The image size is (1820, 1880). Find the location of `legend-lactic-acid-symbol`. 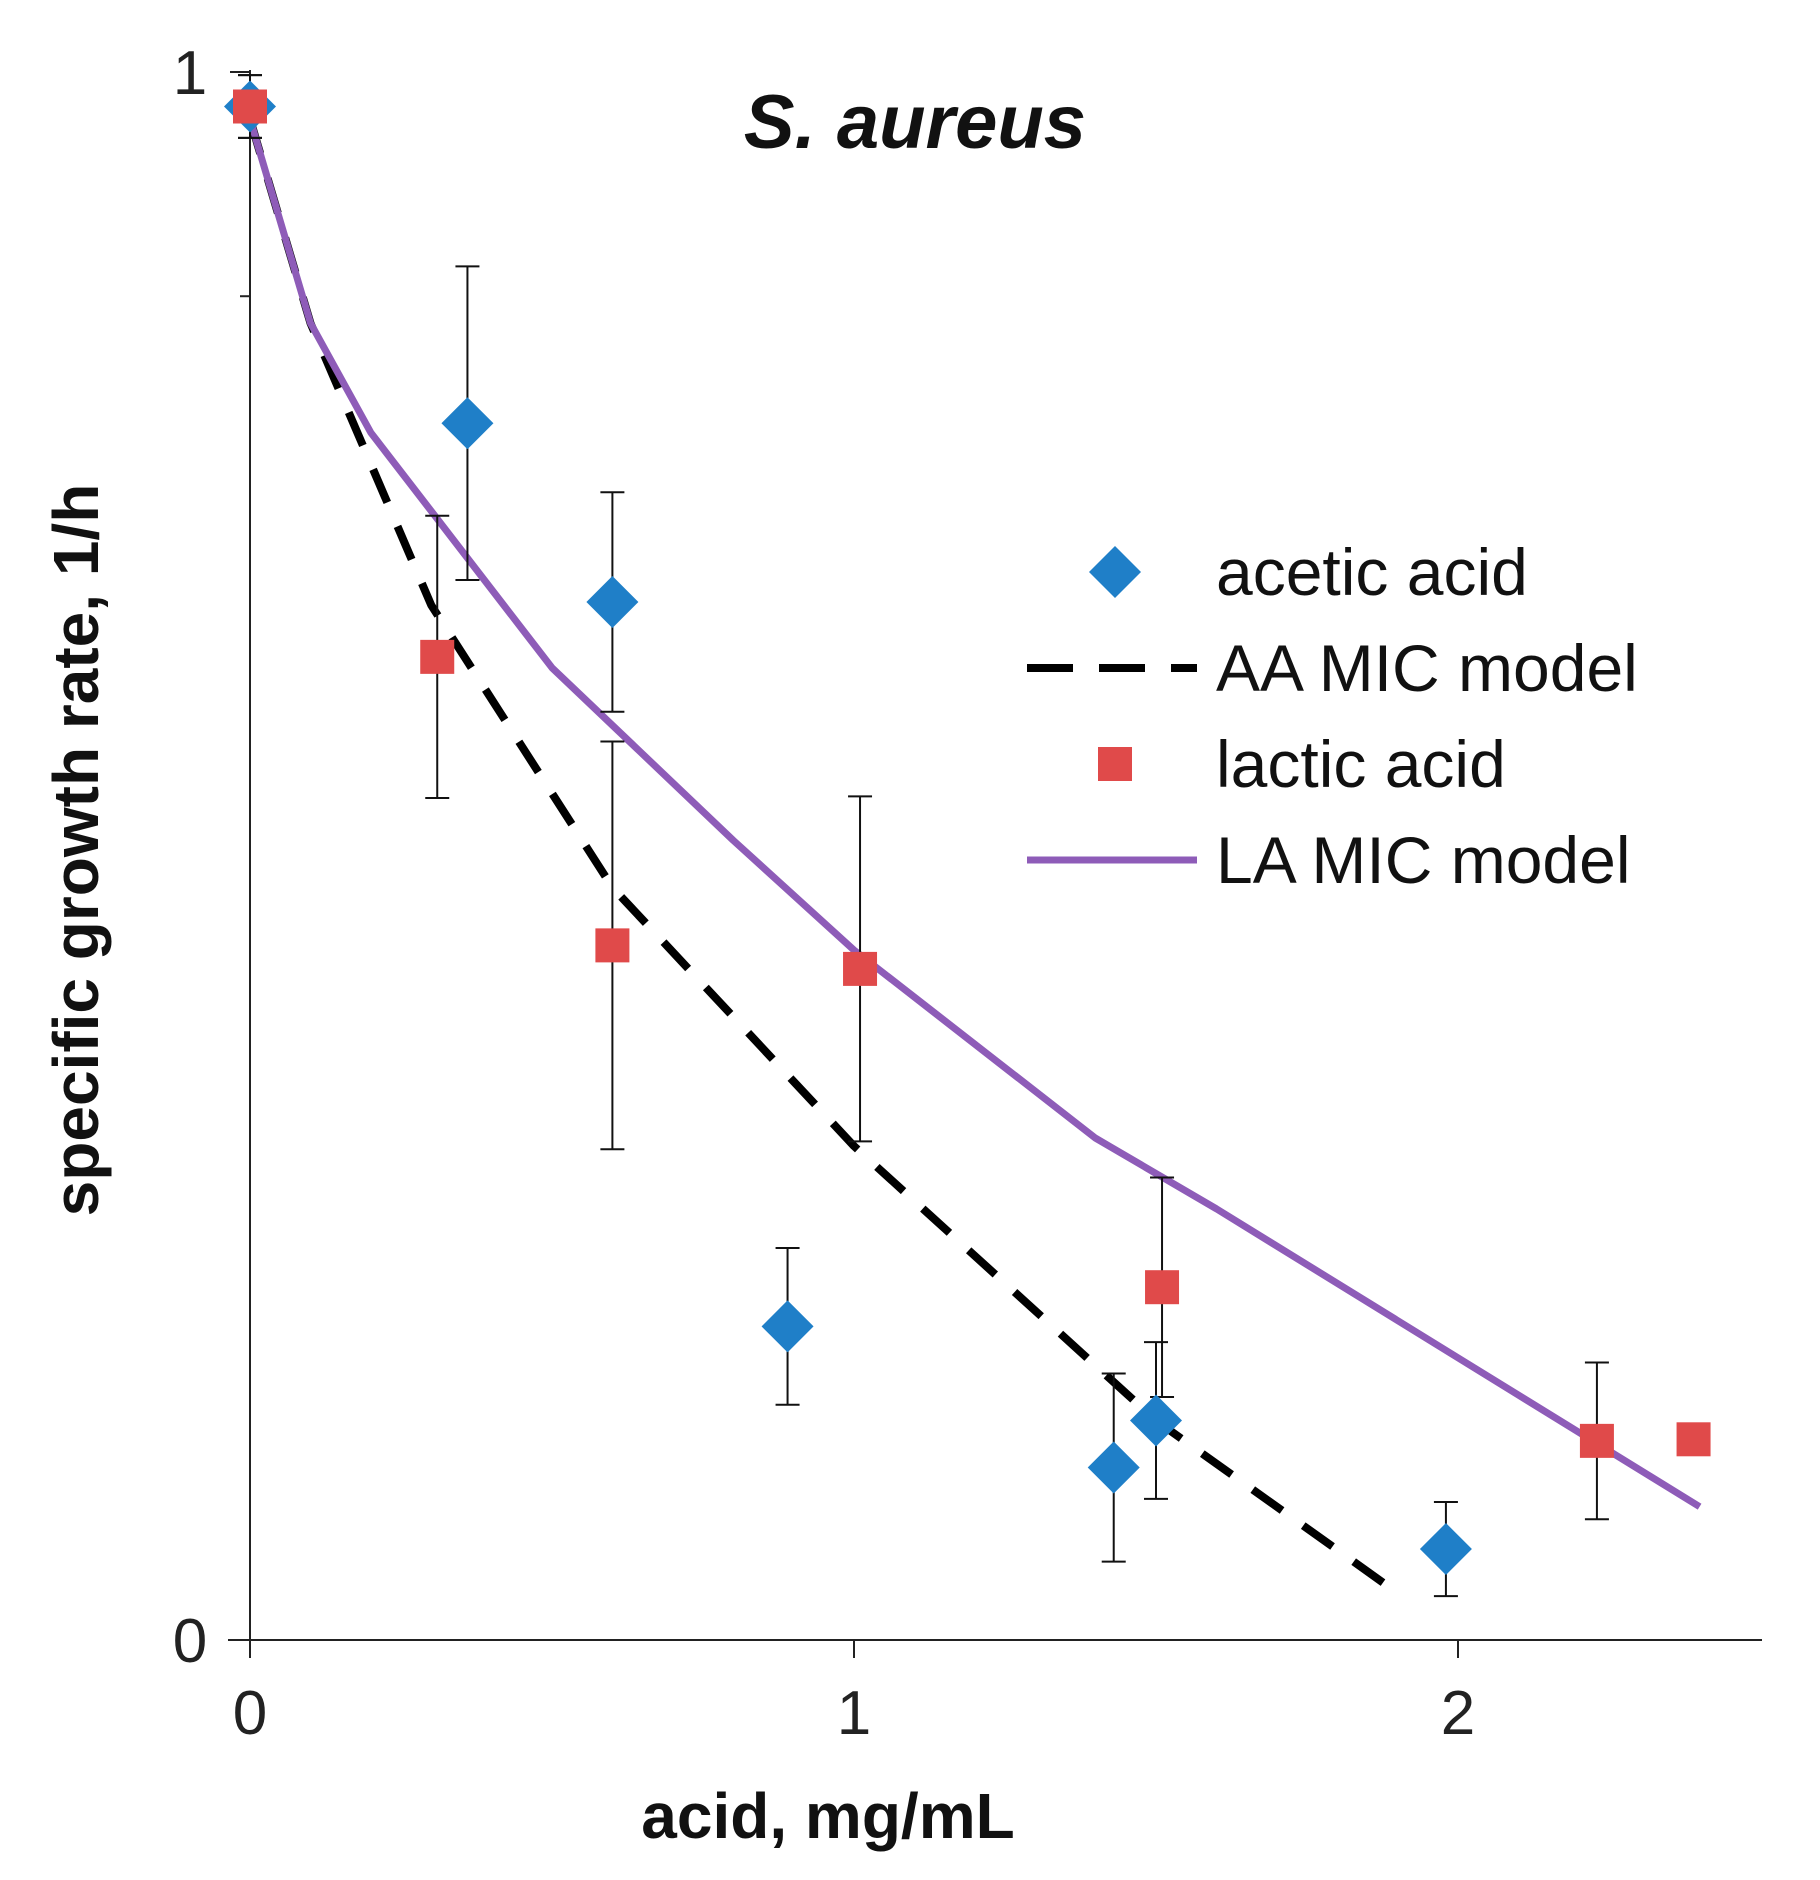

legend-lactic-acid-symbol is located at coordinates (1115, 764).